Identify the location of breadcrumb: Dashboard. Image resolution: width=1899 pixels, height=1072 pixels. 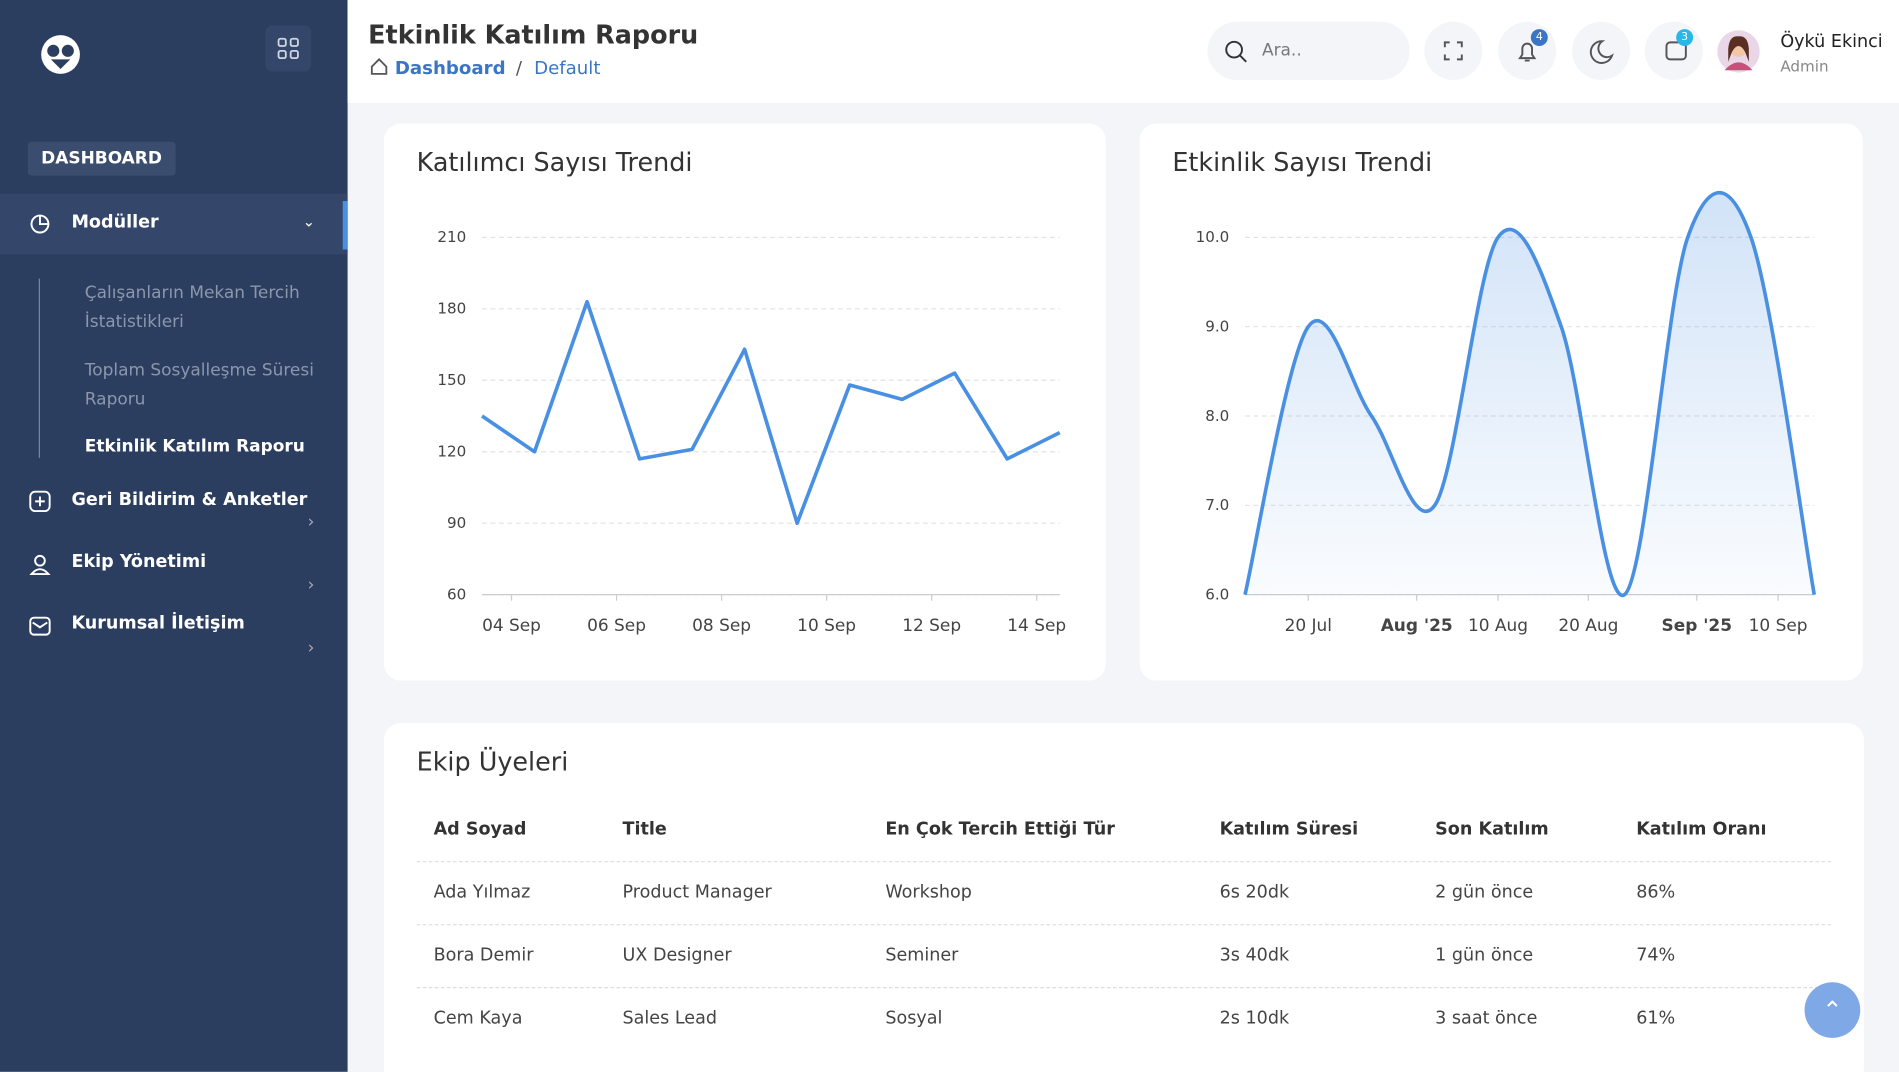
(450, 67).